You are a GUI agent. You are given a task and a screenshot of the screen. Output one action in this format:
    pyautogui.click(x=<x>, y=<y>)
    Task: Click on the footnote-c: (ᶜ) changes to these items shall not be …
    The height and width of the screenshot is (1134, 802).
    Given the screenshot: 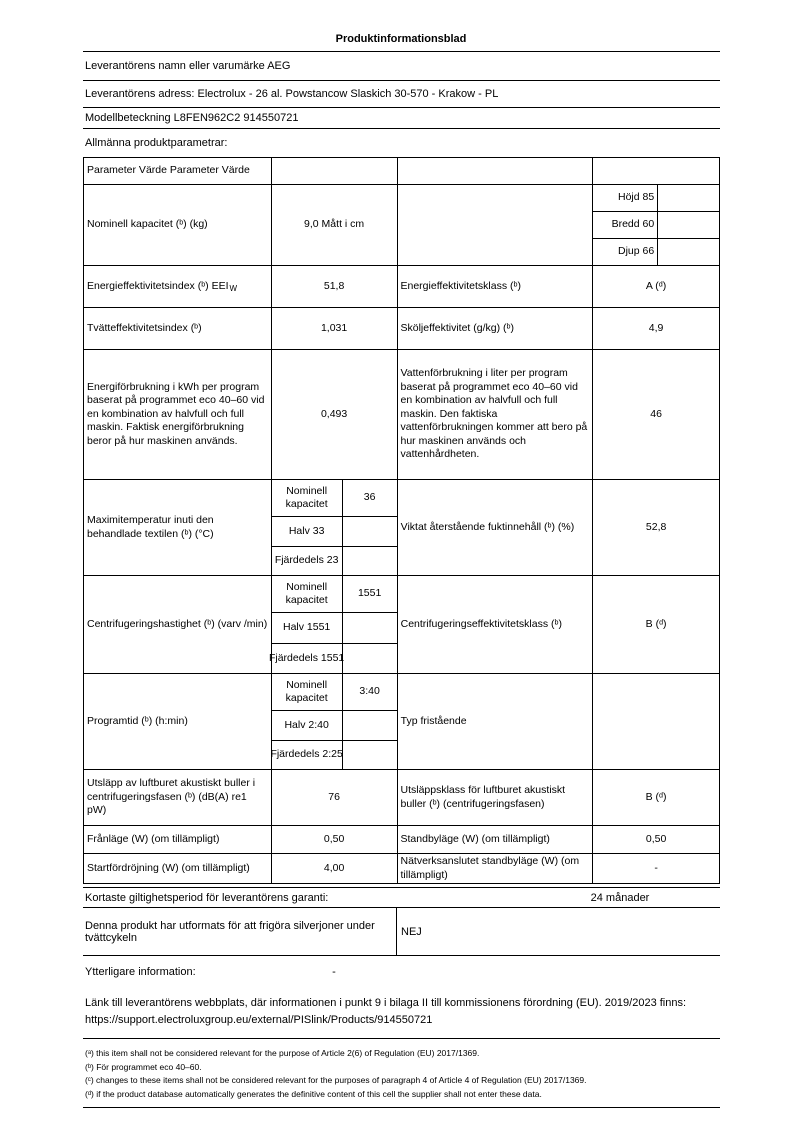 What is the action you would take?
    pyautogui.click(x=336, y=1080)
    